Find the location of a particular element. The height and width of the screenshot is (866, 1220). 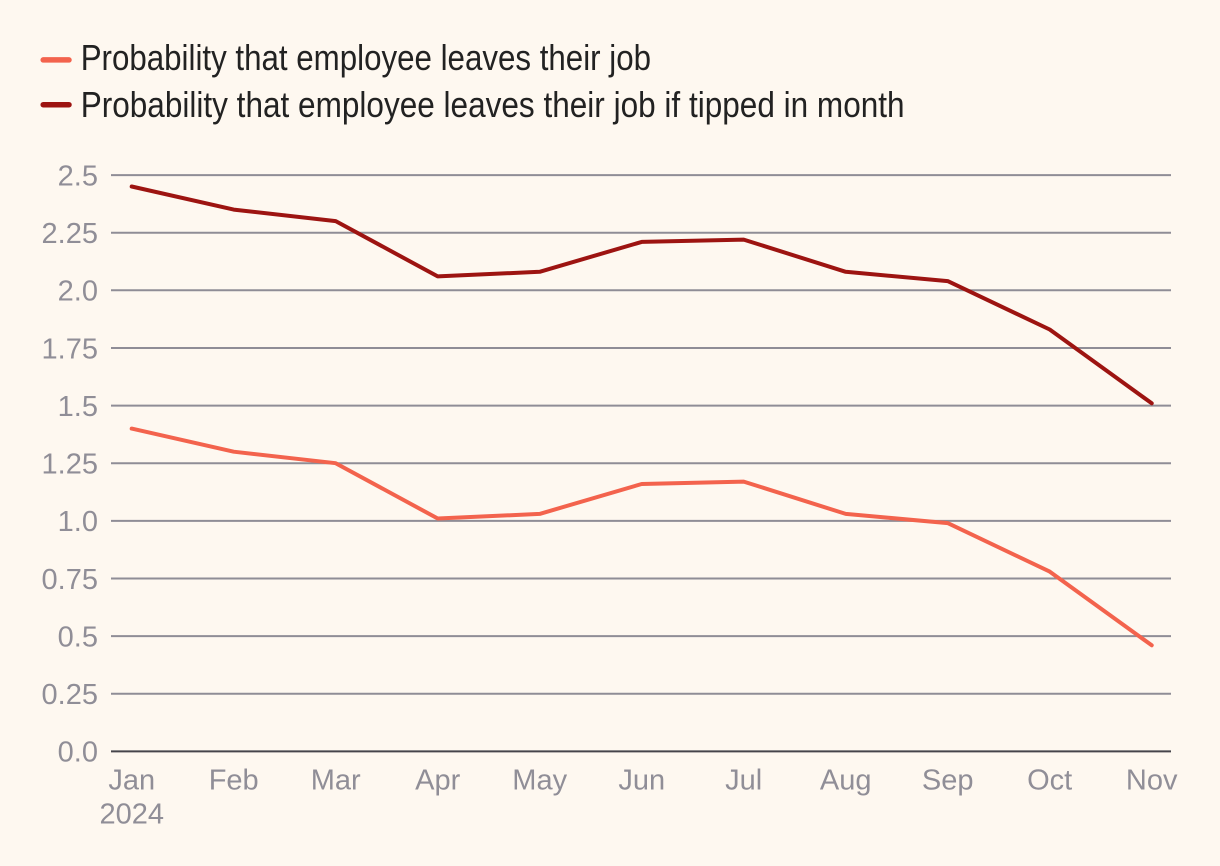

svg-text: 0.25 is located at coordinates (70, 695).